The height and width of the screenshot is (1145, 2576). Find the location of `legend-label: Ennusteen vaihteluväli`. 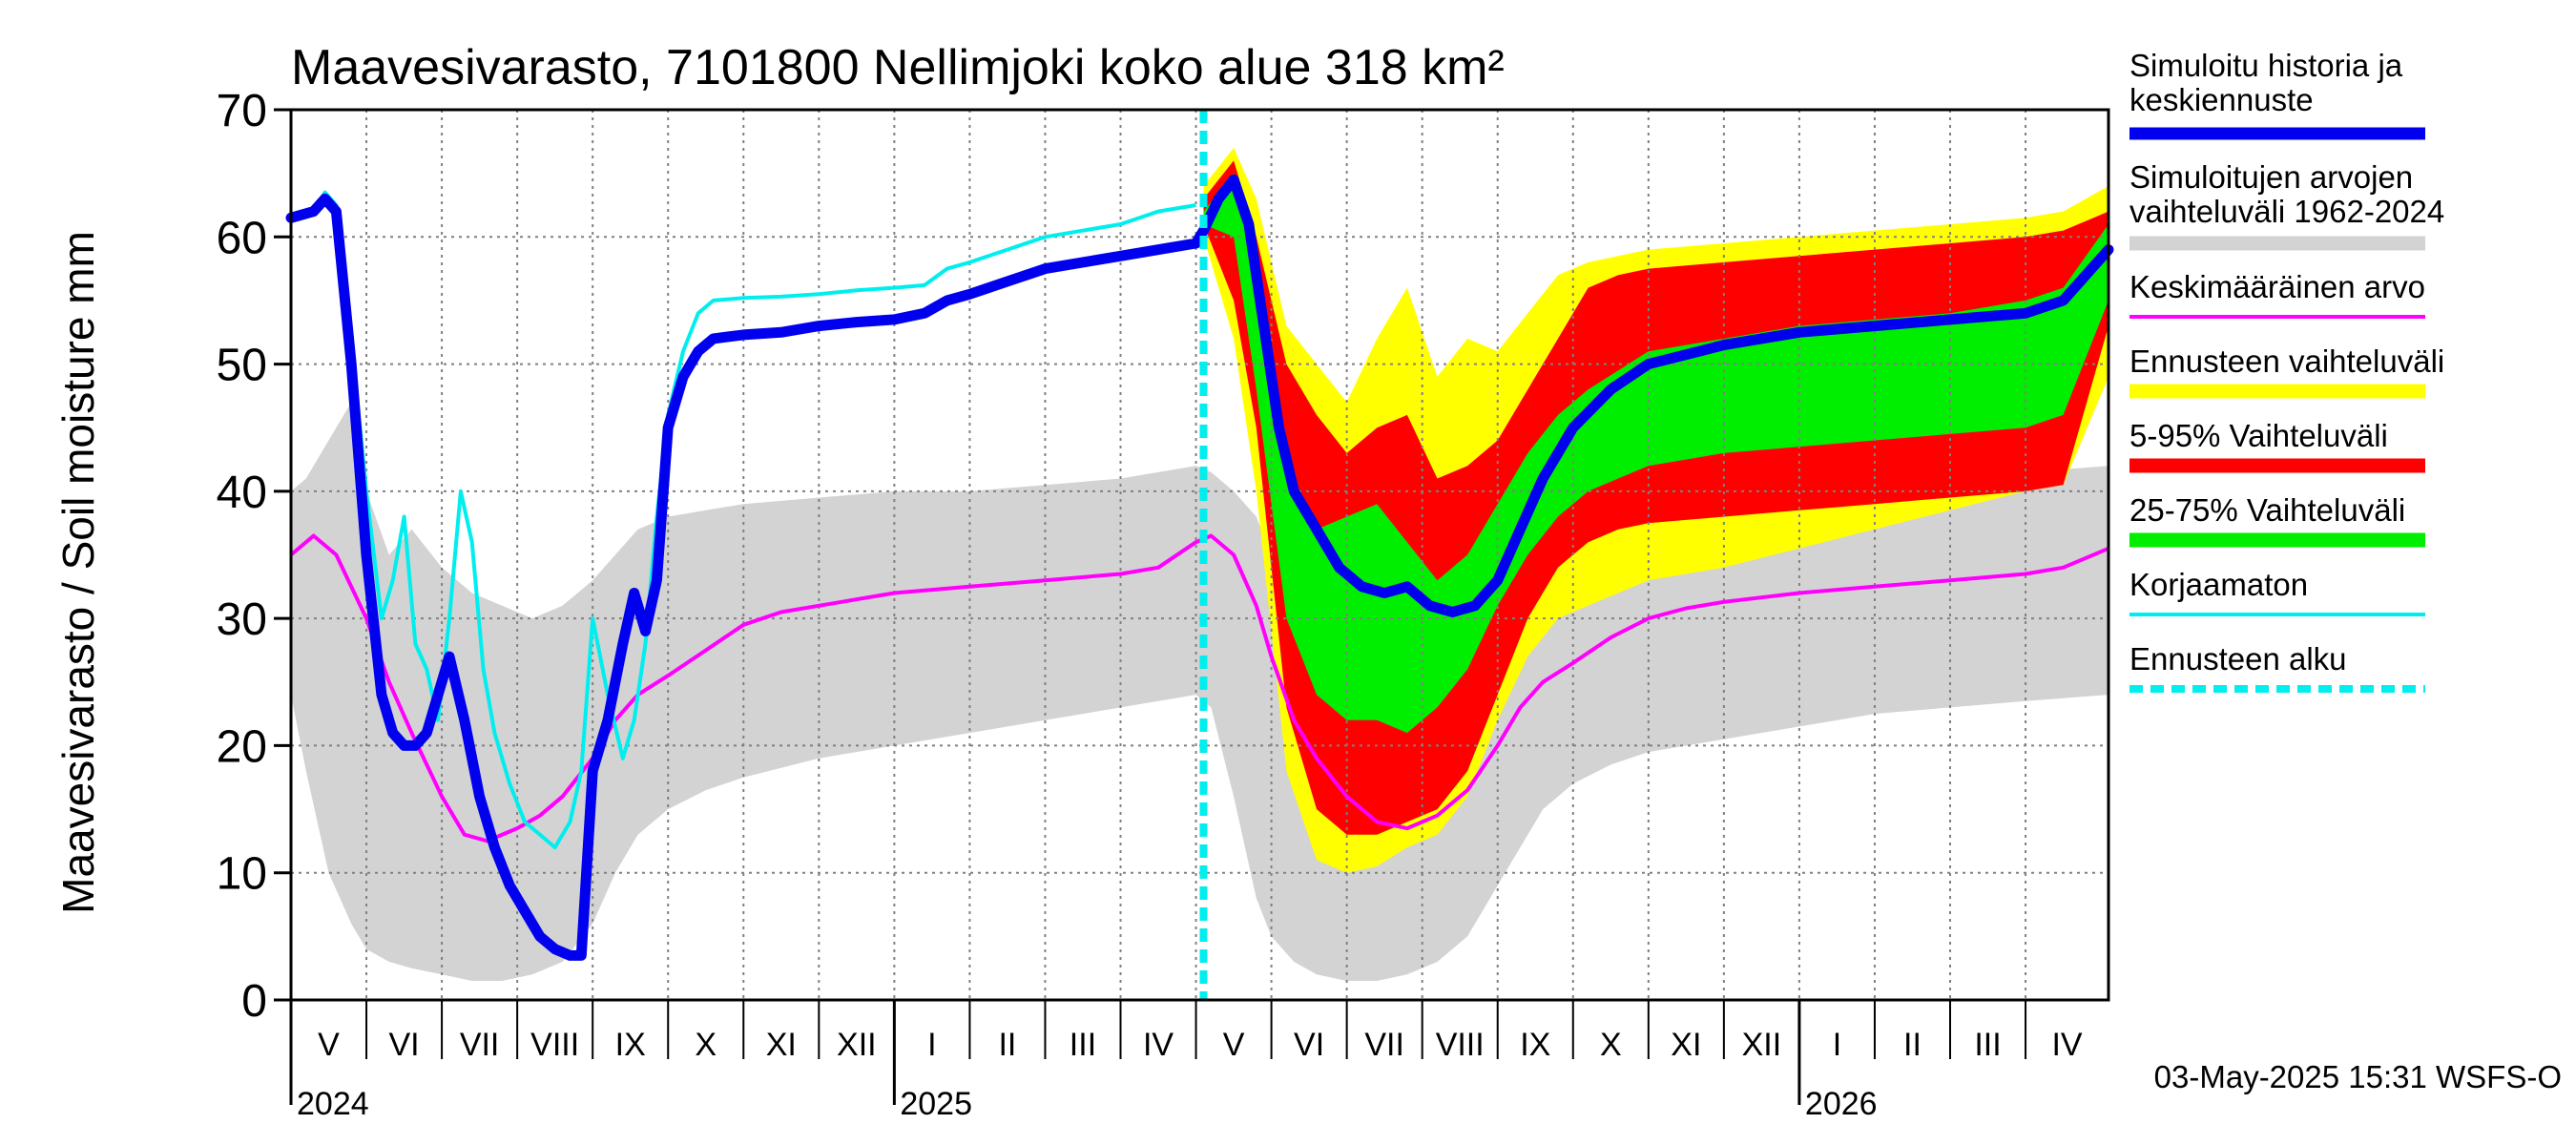

legend-label: Ennusteen vaihteluväli is located at coordinates (2286, 362).